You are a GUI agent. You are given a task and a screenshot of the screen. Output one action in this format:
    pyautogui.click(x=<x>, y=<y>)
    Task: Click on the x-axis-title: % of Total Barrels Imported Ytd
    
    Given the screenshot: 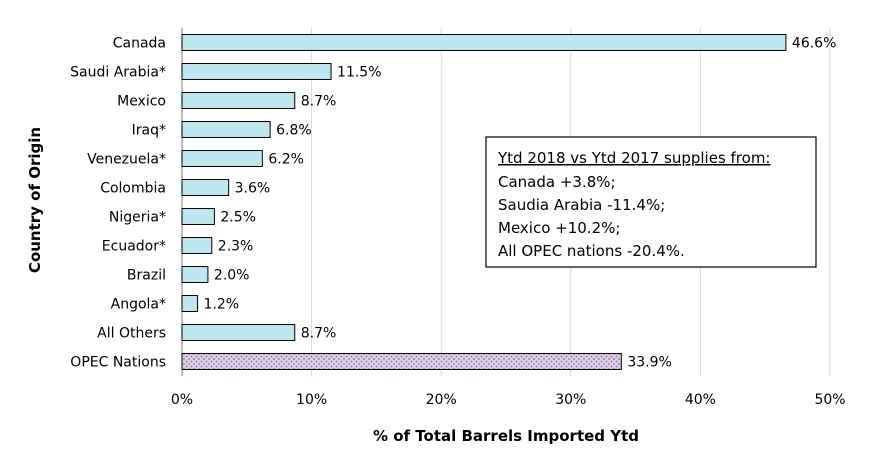 What is the action you would take?
    pyautogui.click(x=506, y=436)
    